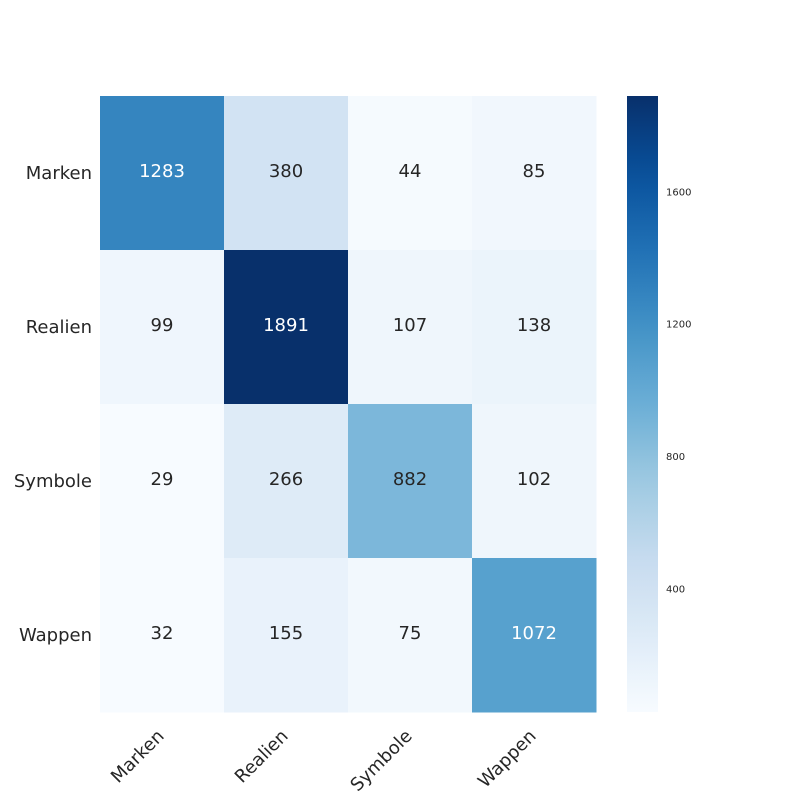  I want to click on cell-value-2-0: 29, so click(162, 479).